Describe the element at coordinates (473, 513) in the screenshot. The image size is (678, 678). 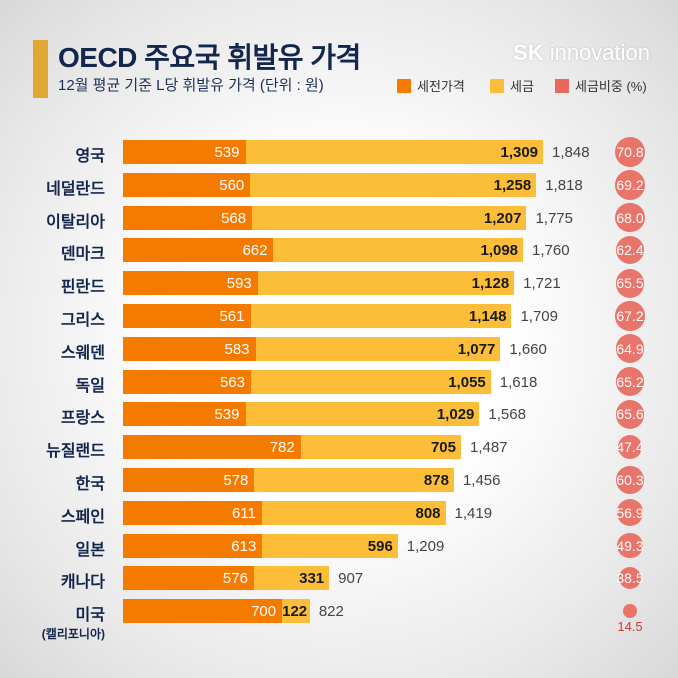
I see `label-total: 1,419` at that location.